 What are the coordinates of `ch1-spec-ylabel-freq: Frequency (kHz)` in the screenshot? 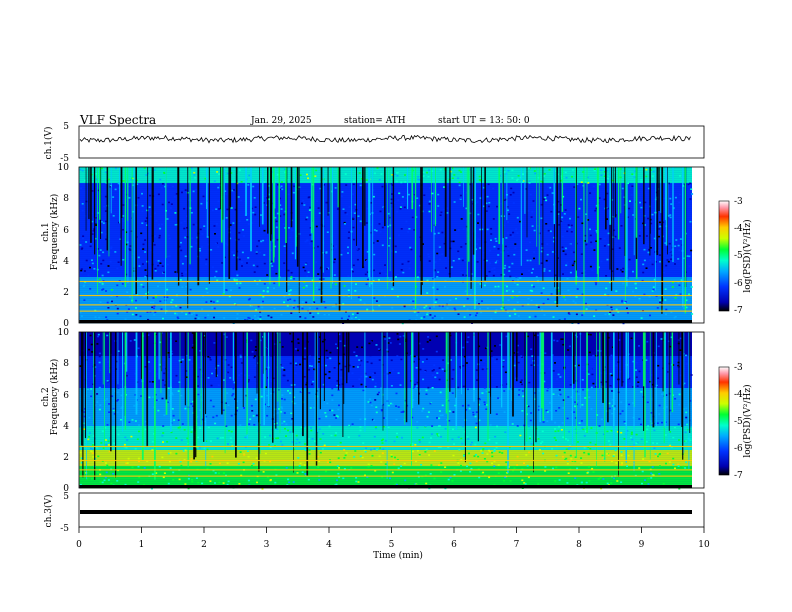 It's located at (54, 232).